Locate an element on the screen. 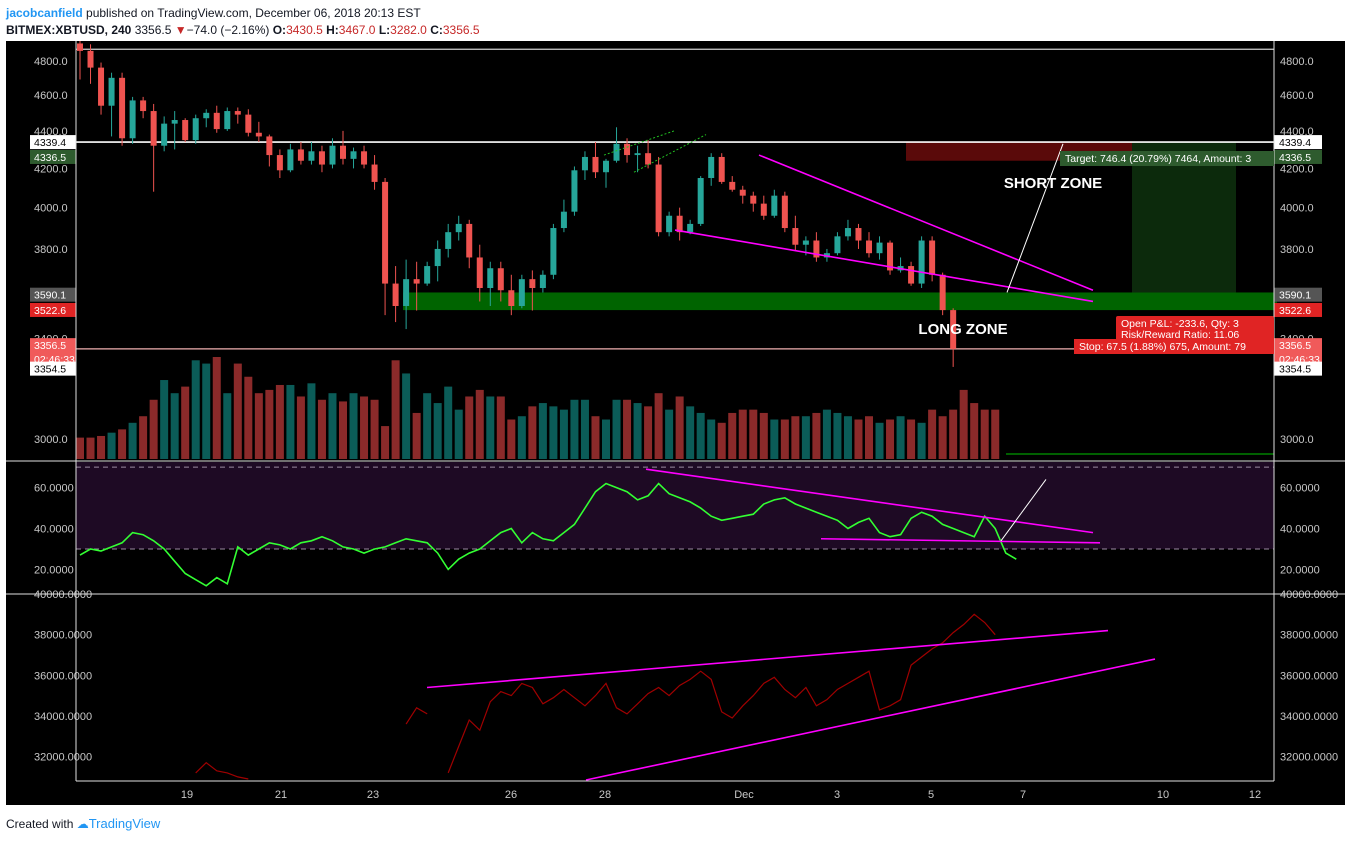 The height and width of the screenshot is (841, 1351). stop-label-box is located at coordinates (1174, 346).